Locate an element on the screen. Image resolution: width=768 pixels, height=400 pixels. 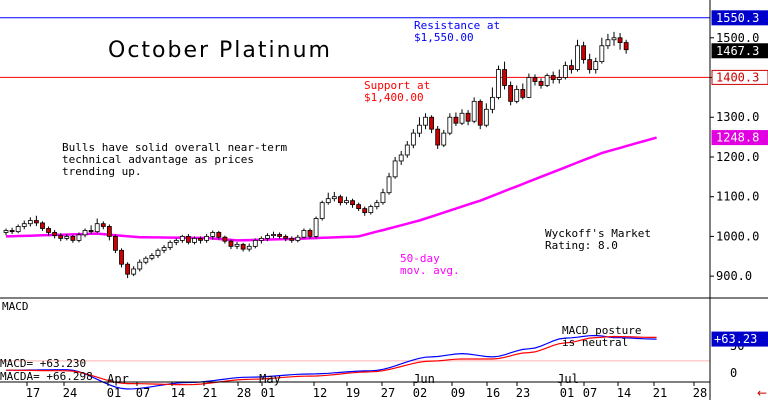
x-tick-label: 21 is located at coordinates (660, 393).